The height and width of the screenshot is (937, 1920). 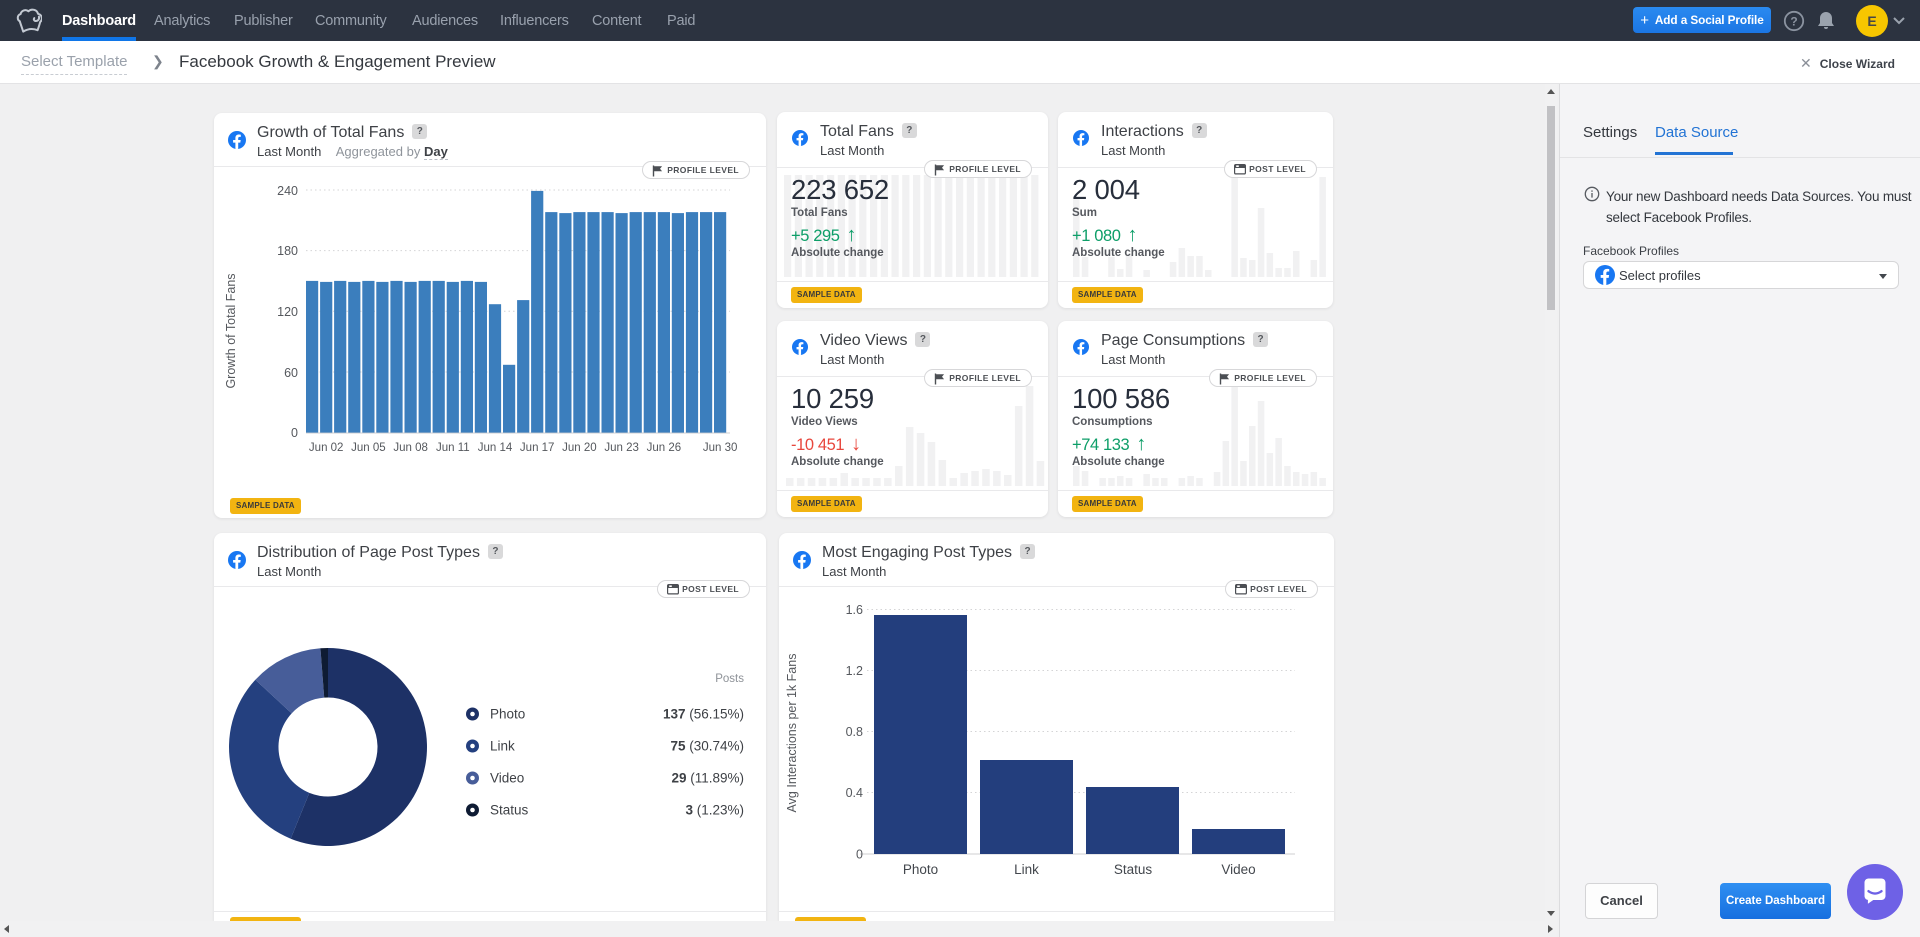 What do you see at coordinates (854, 610) in the screenshot?
I see `svg-text: 1.6` at bounding box center [854, 610].